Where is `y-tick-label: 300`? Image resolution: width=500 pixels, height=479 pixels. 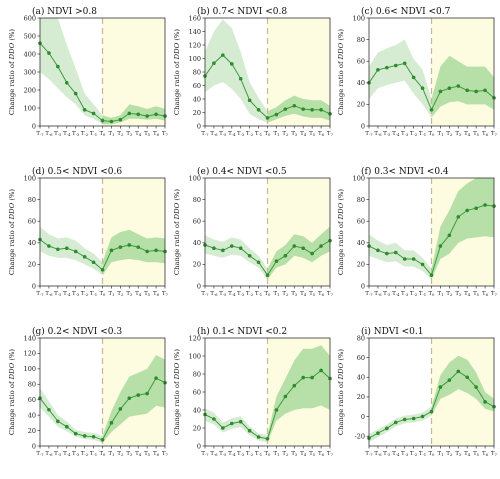
y-tick-label: 300 is located at coordinates (30, 72).